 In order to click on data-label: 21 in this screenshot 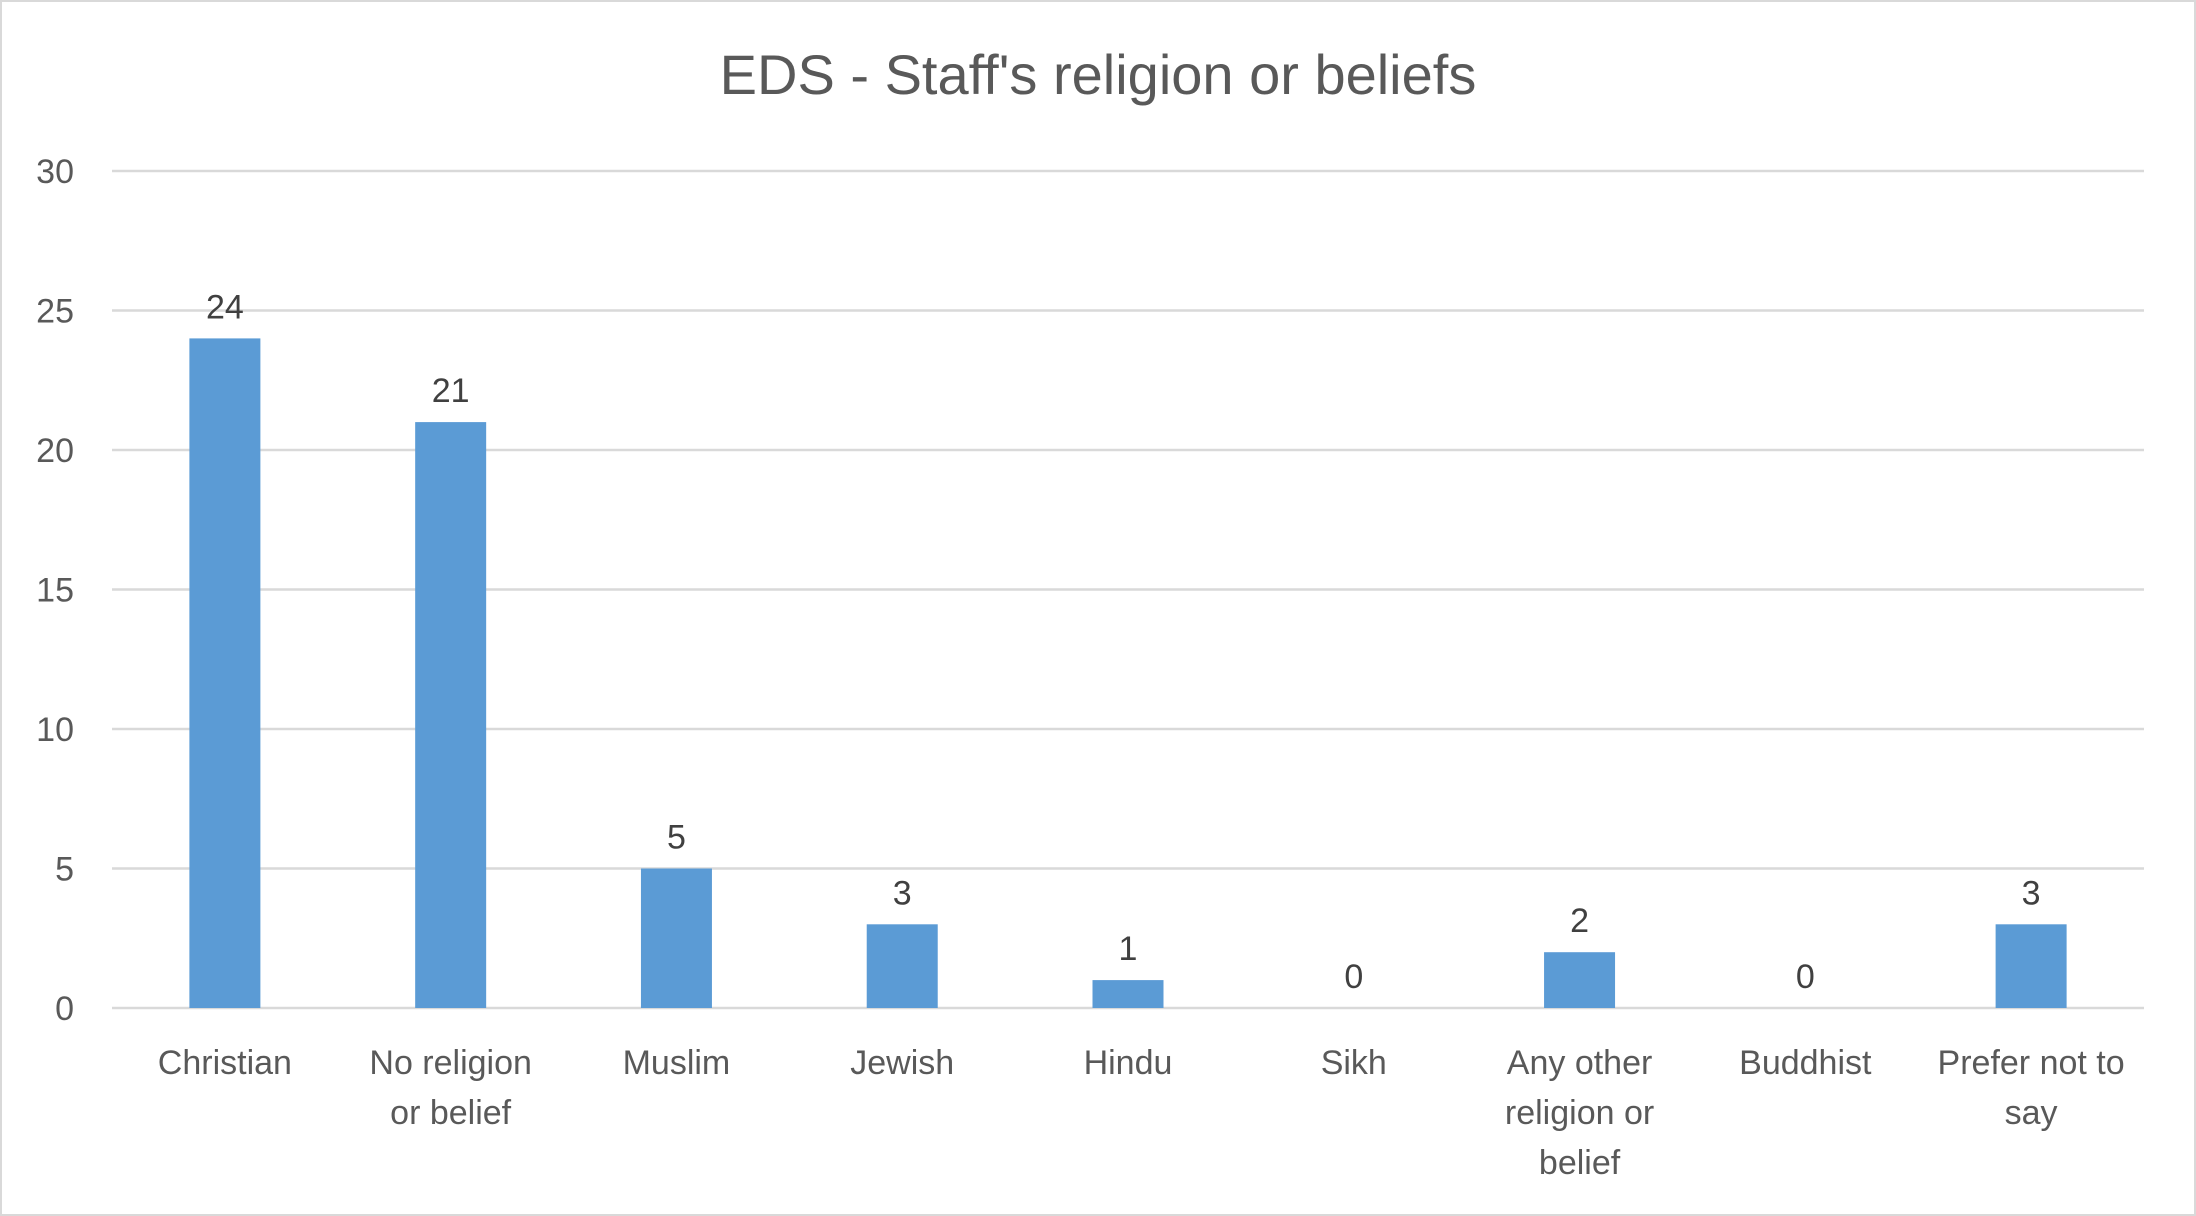, I will do `click(451, 391)`.